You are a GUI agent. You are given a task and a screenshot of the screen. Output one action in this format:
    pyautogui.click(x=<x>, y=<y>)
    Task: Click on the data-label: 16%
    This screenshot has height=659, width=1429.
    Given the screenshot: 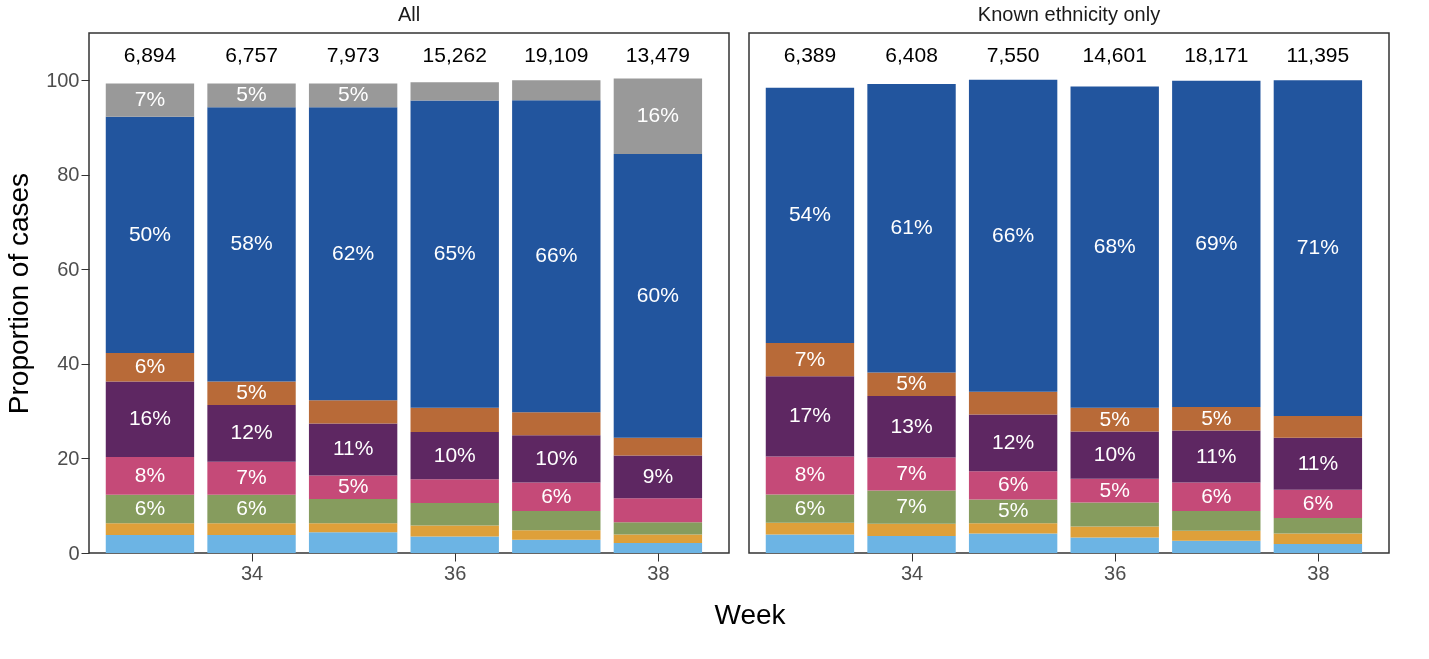 What is the action you would take?
    pyautogui.click(x=149, y=418)
    